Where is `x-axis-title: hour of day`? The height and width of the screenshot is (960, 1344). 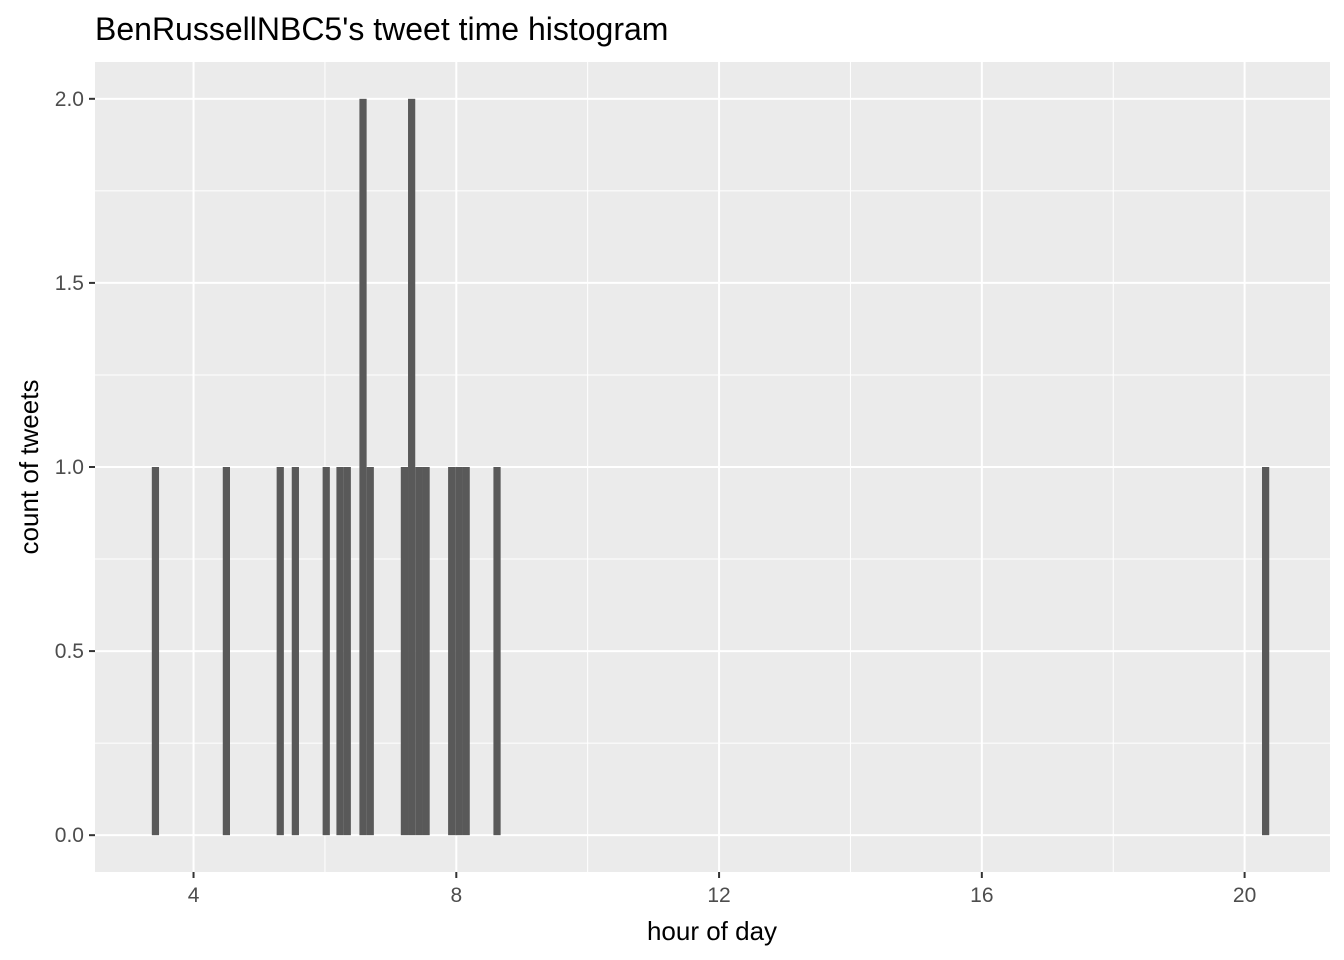 x-axis-title: hour of day is located at coordinates (712, 931).